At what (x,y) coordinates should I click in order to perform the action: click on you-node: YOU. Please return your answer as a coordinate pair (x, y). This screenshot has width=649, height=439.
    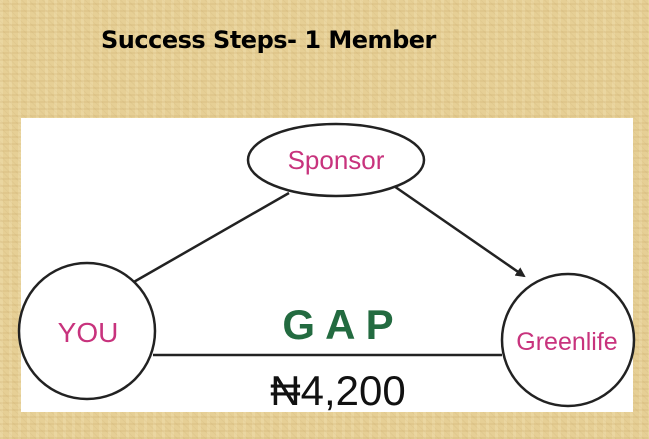
    Looking at the image, I should click on (87, 331).